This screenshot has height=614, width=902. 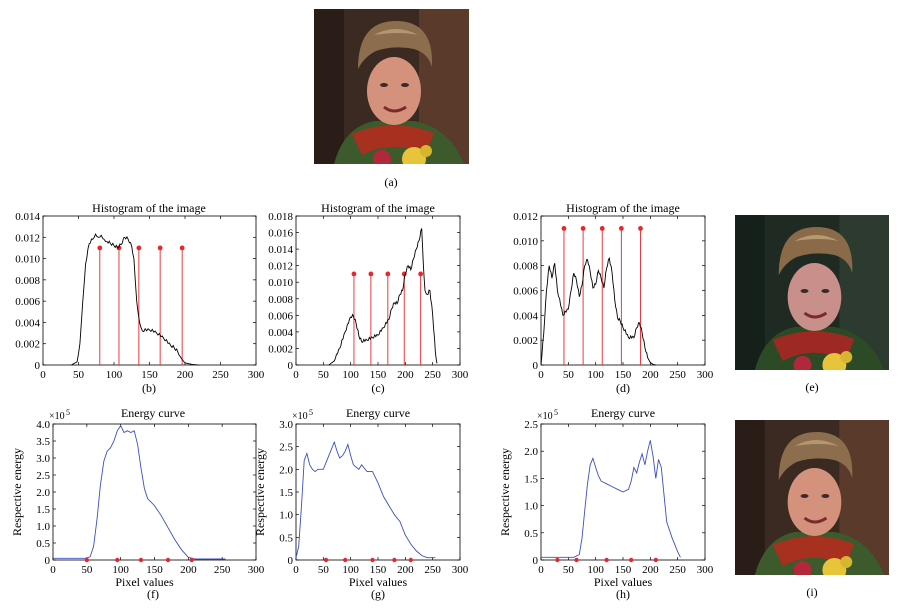 I want to click on caption-b: (b), so click(x=149, y=388).